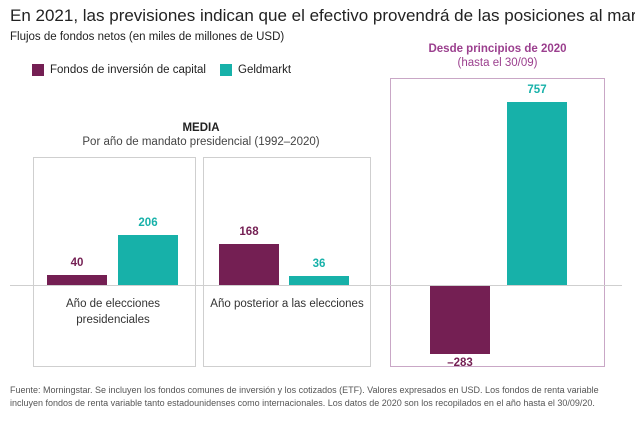  I want to click on legend-item-equity: Fondos de inversión de capital, so click(119, 70).